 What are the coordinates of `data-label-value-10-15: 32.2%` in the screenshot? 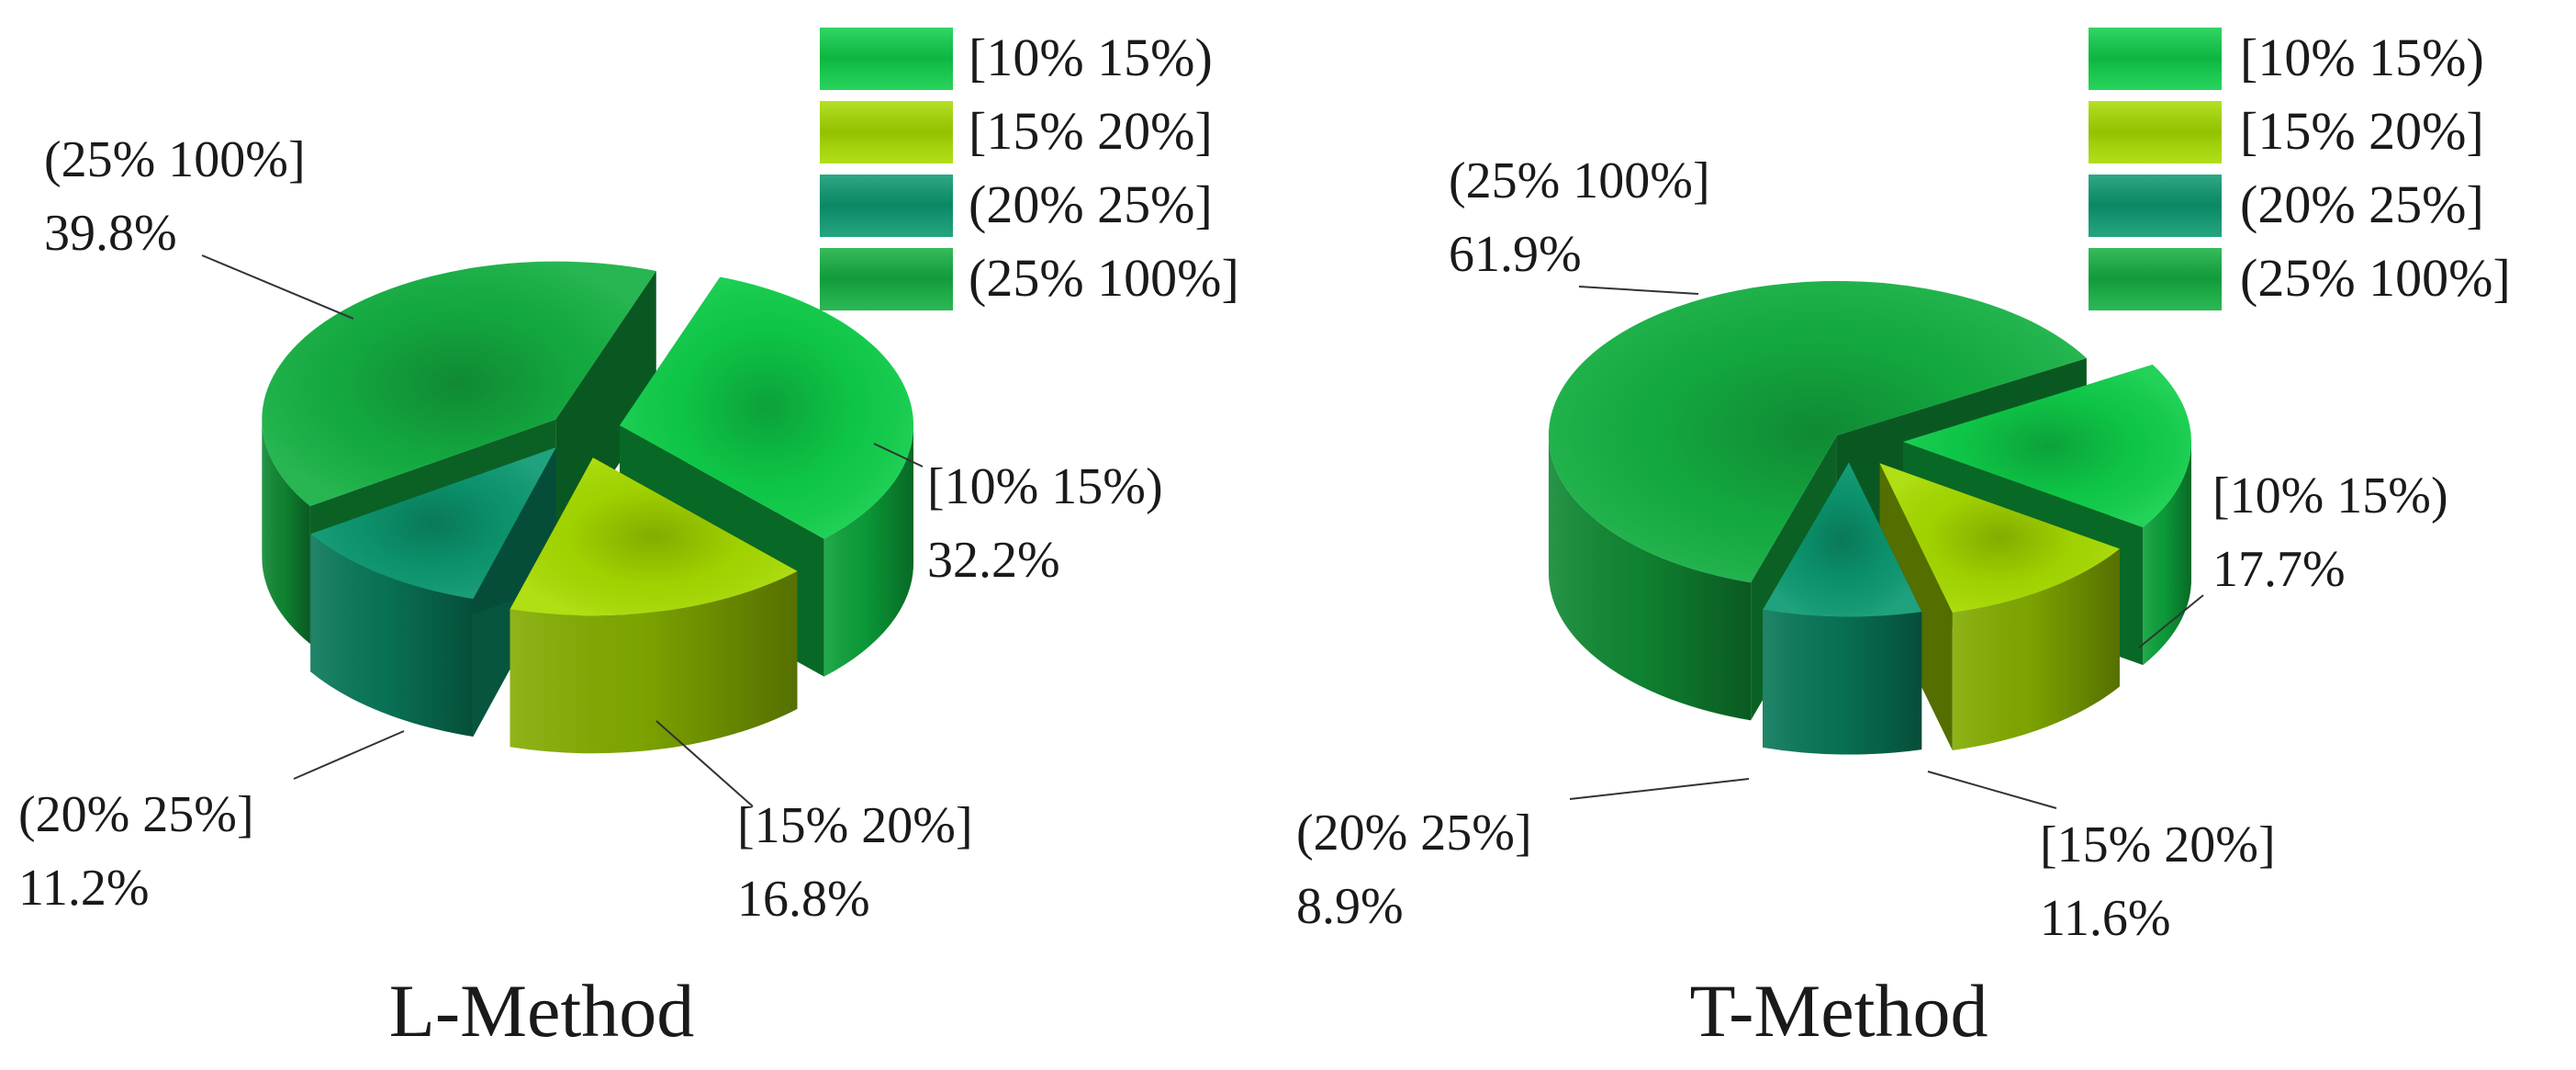 It's located at (993, 560).